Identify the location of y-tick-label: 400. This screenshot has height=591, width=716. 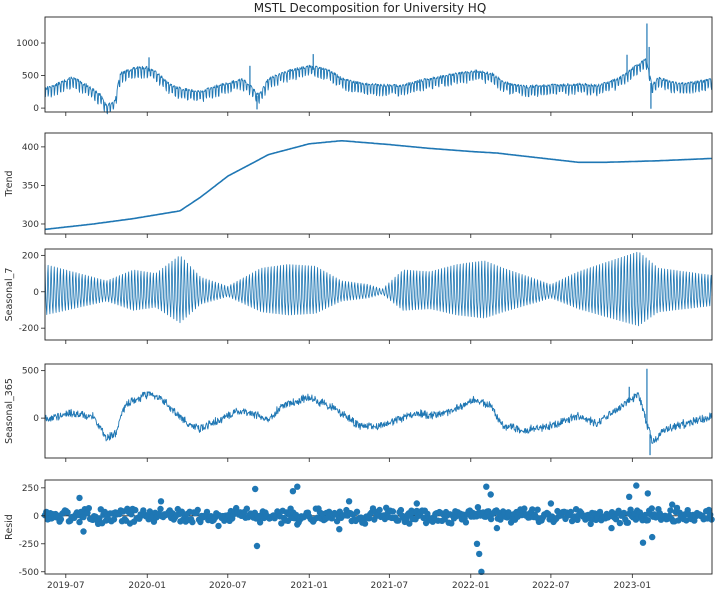
(30, 148).